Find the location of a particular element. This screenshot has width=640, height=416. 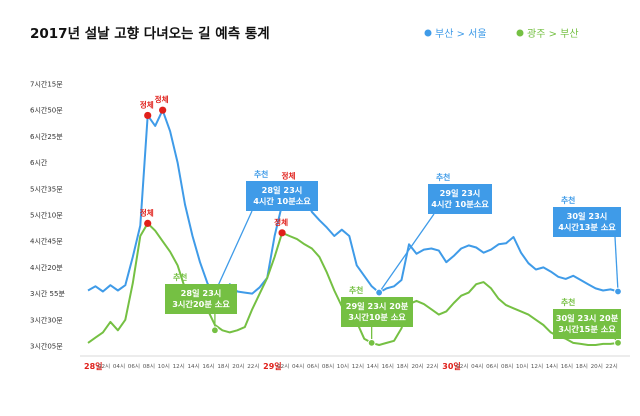

recommend-text: 3시간10분 소요 is located at coordinates (377, 317).